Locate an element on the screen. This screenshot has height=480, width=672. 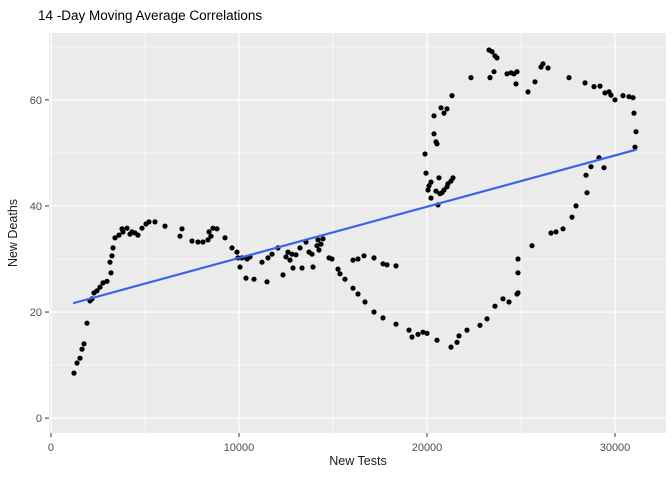
y-axis-title: New Deaths is located at coordinates (13, 233).